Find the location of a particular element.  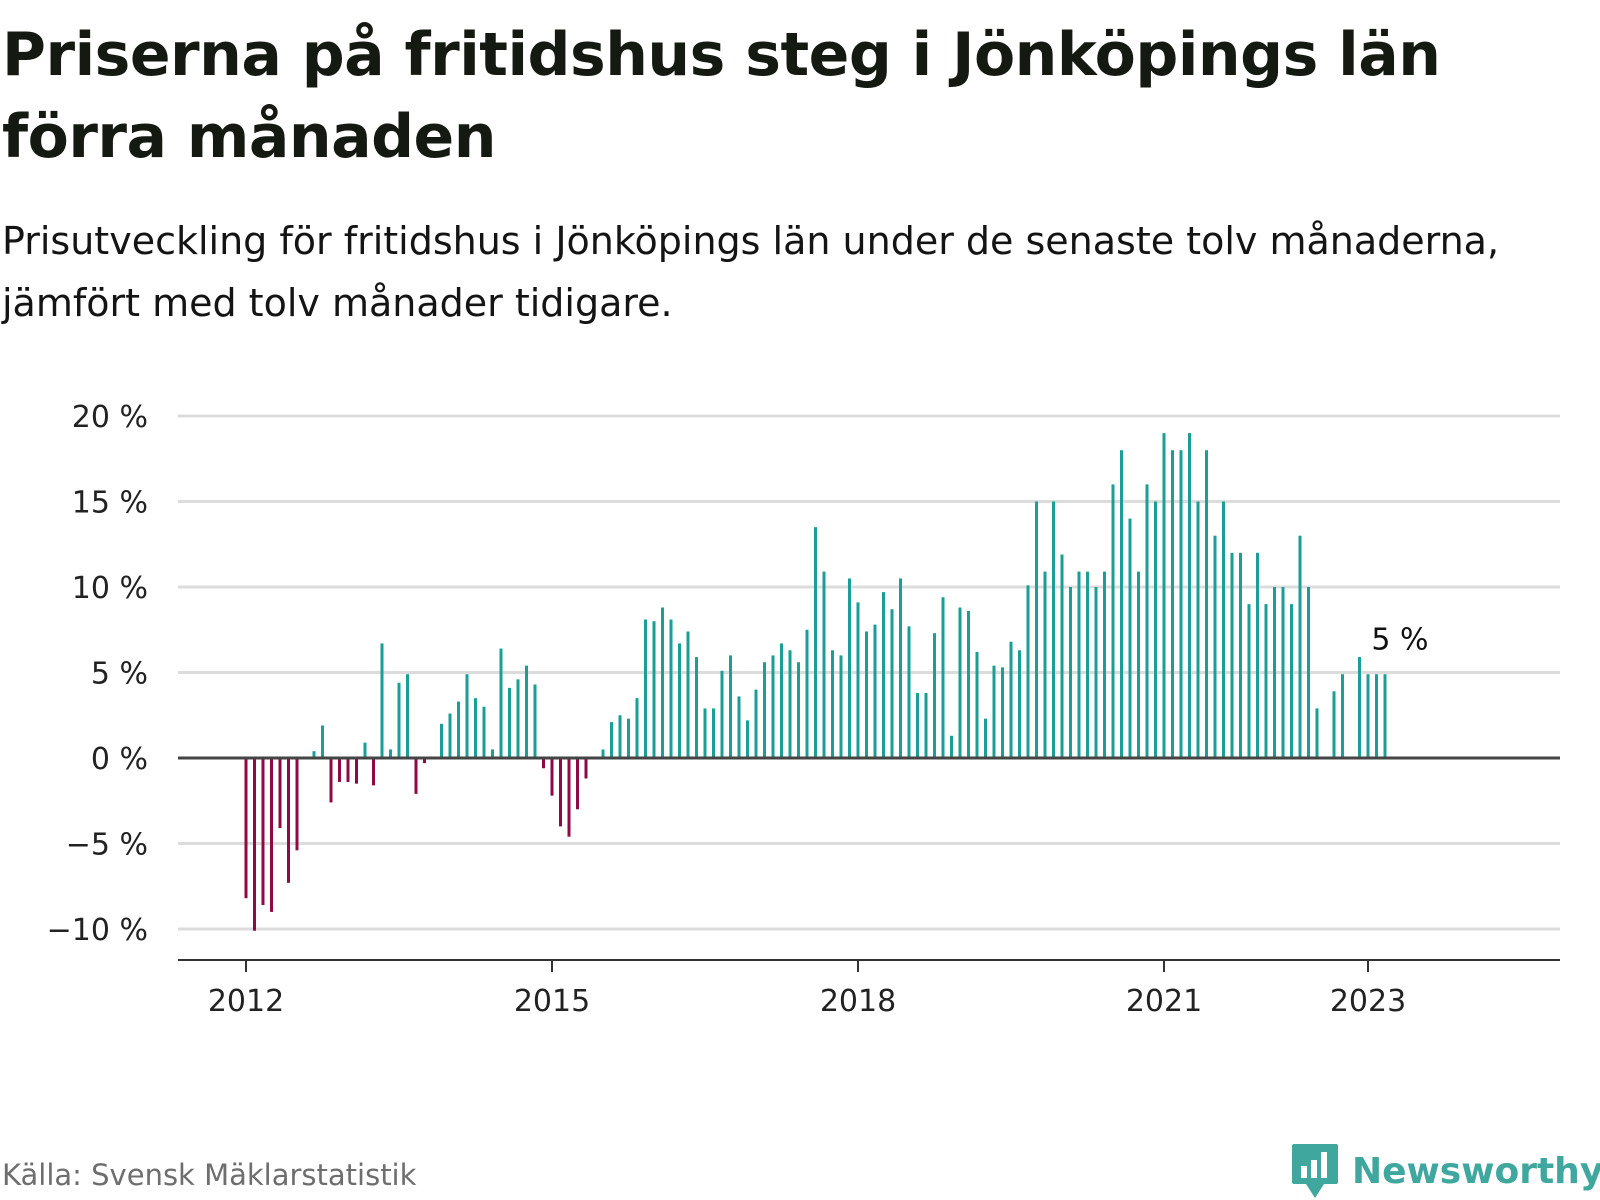

newsworthy-logo-text: Newsworthy is located at coordinates (1476, 1171).